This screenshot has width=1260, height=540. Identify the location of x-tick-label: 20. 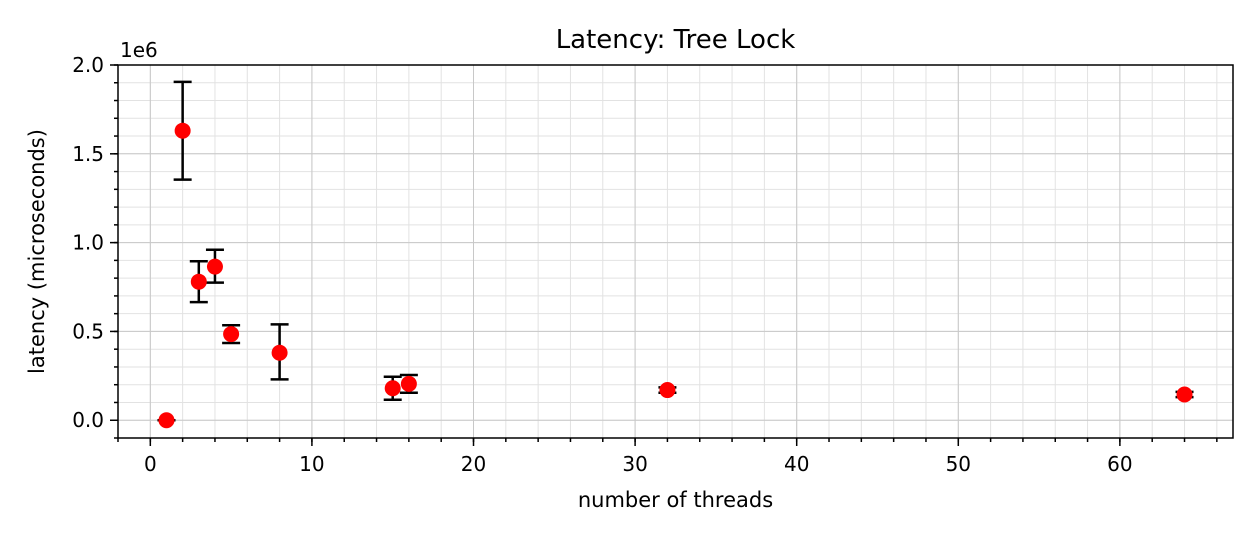
(473, 464).